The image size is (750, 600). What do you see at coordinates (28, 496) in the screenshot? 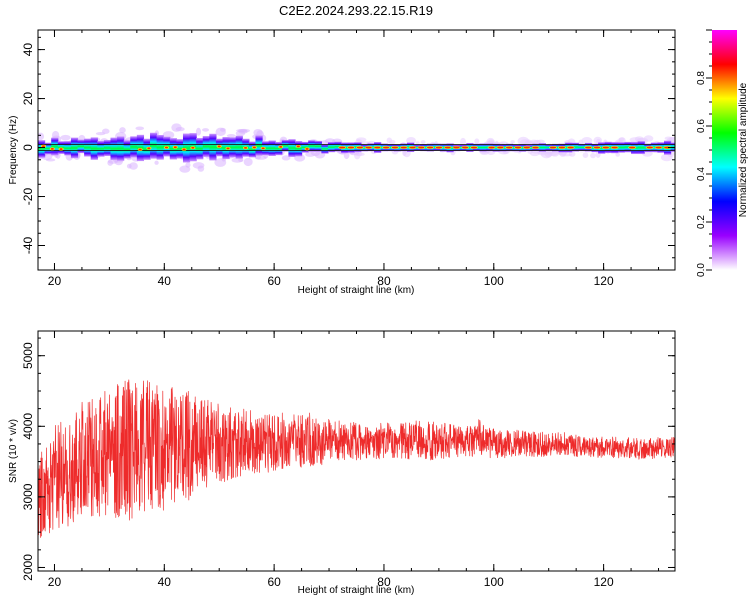
I see `snr-y-tick-label: 3000` at bounding box center [28, 496].